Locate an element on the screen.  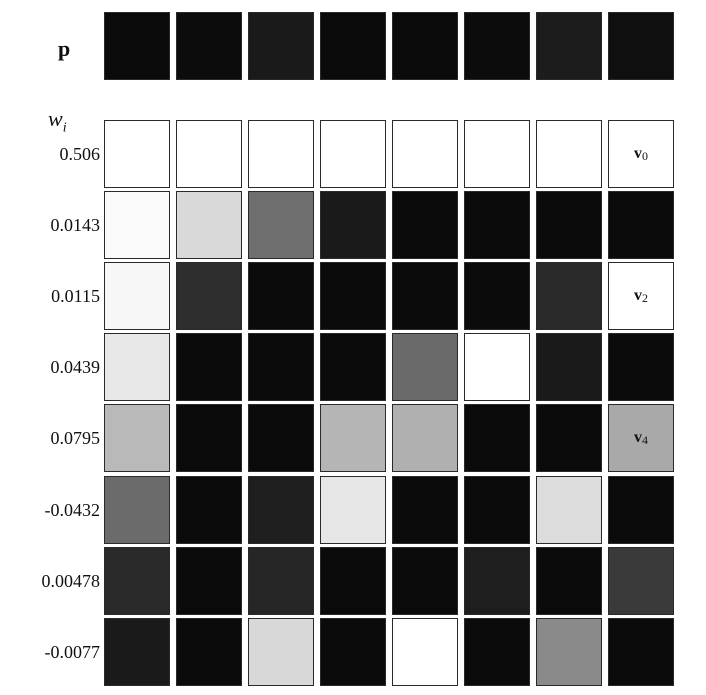
weight-label: 0.0115 is located at coordinates (75, 296).